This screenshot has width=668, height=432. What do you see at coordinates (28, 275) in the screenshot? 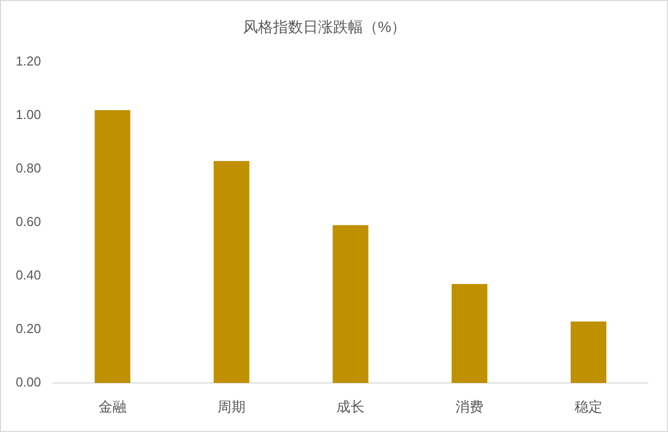
I see `y-tick-label: 0.40` at bounding box center [28, 275].